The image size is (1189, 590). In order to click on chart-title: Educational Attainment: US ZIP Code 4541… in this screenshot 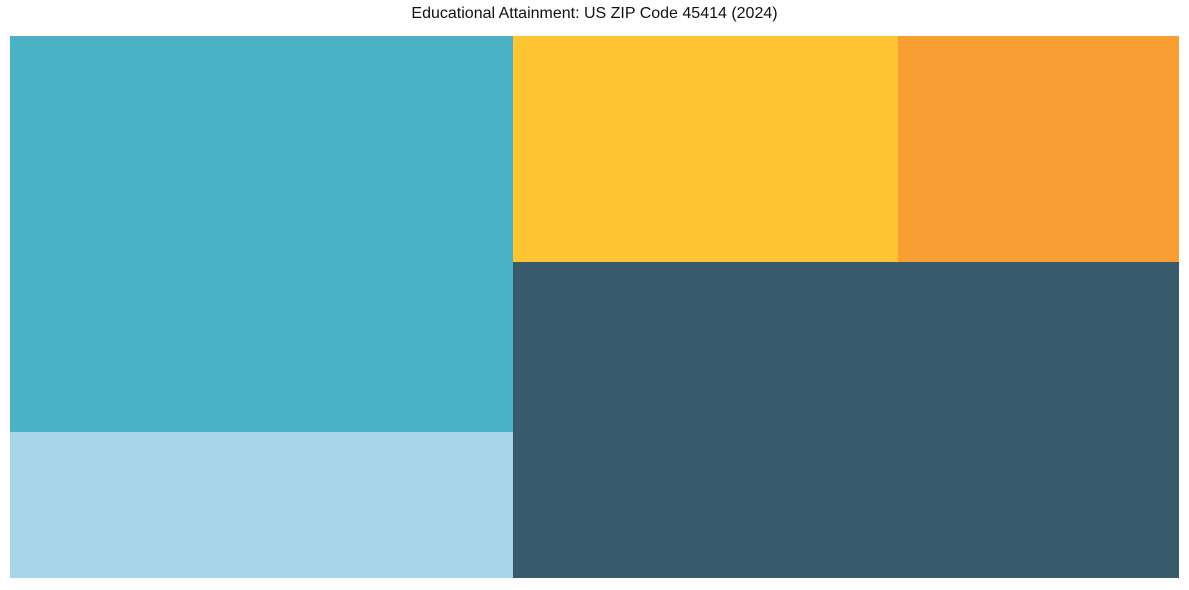, I will do `click(594, 13)`.